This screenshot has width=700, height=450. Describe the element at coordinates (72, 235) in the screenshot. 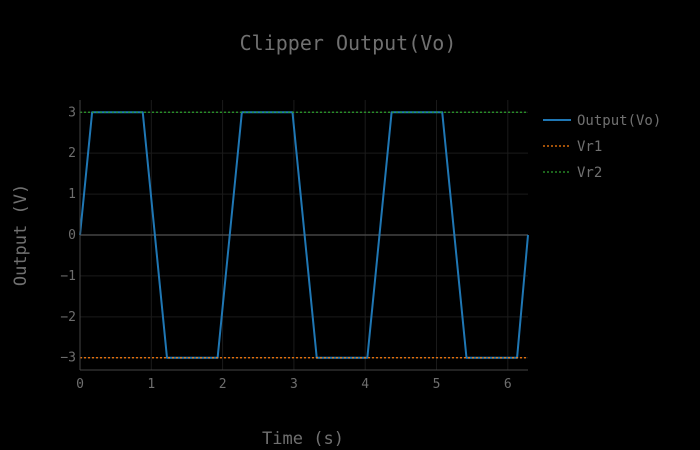

I see `y-tick-label: 0` at that location.